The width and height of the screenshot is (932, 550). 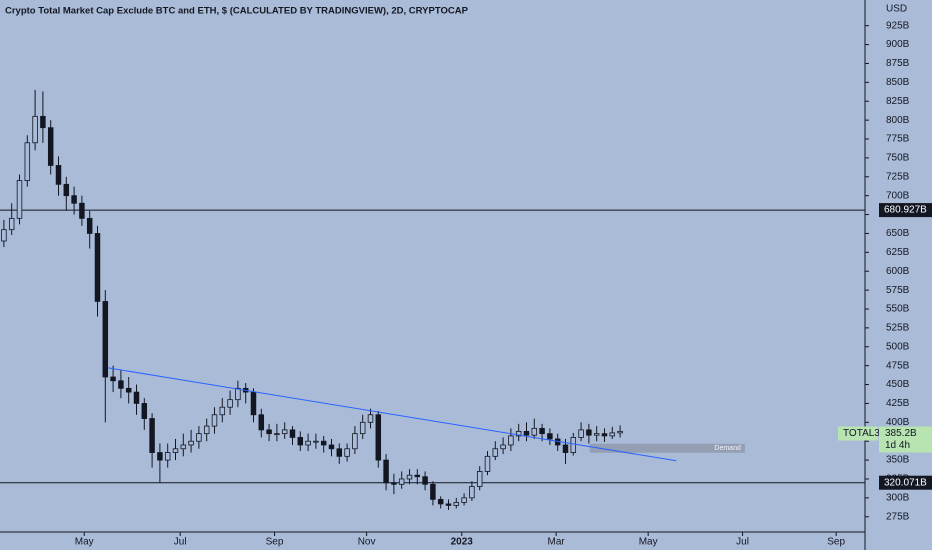 What do you see at coordinates (367, 542) in the screenshot?
I see `x-tick-label: Nov` at bounding box center [367, 542].